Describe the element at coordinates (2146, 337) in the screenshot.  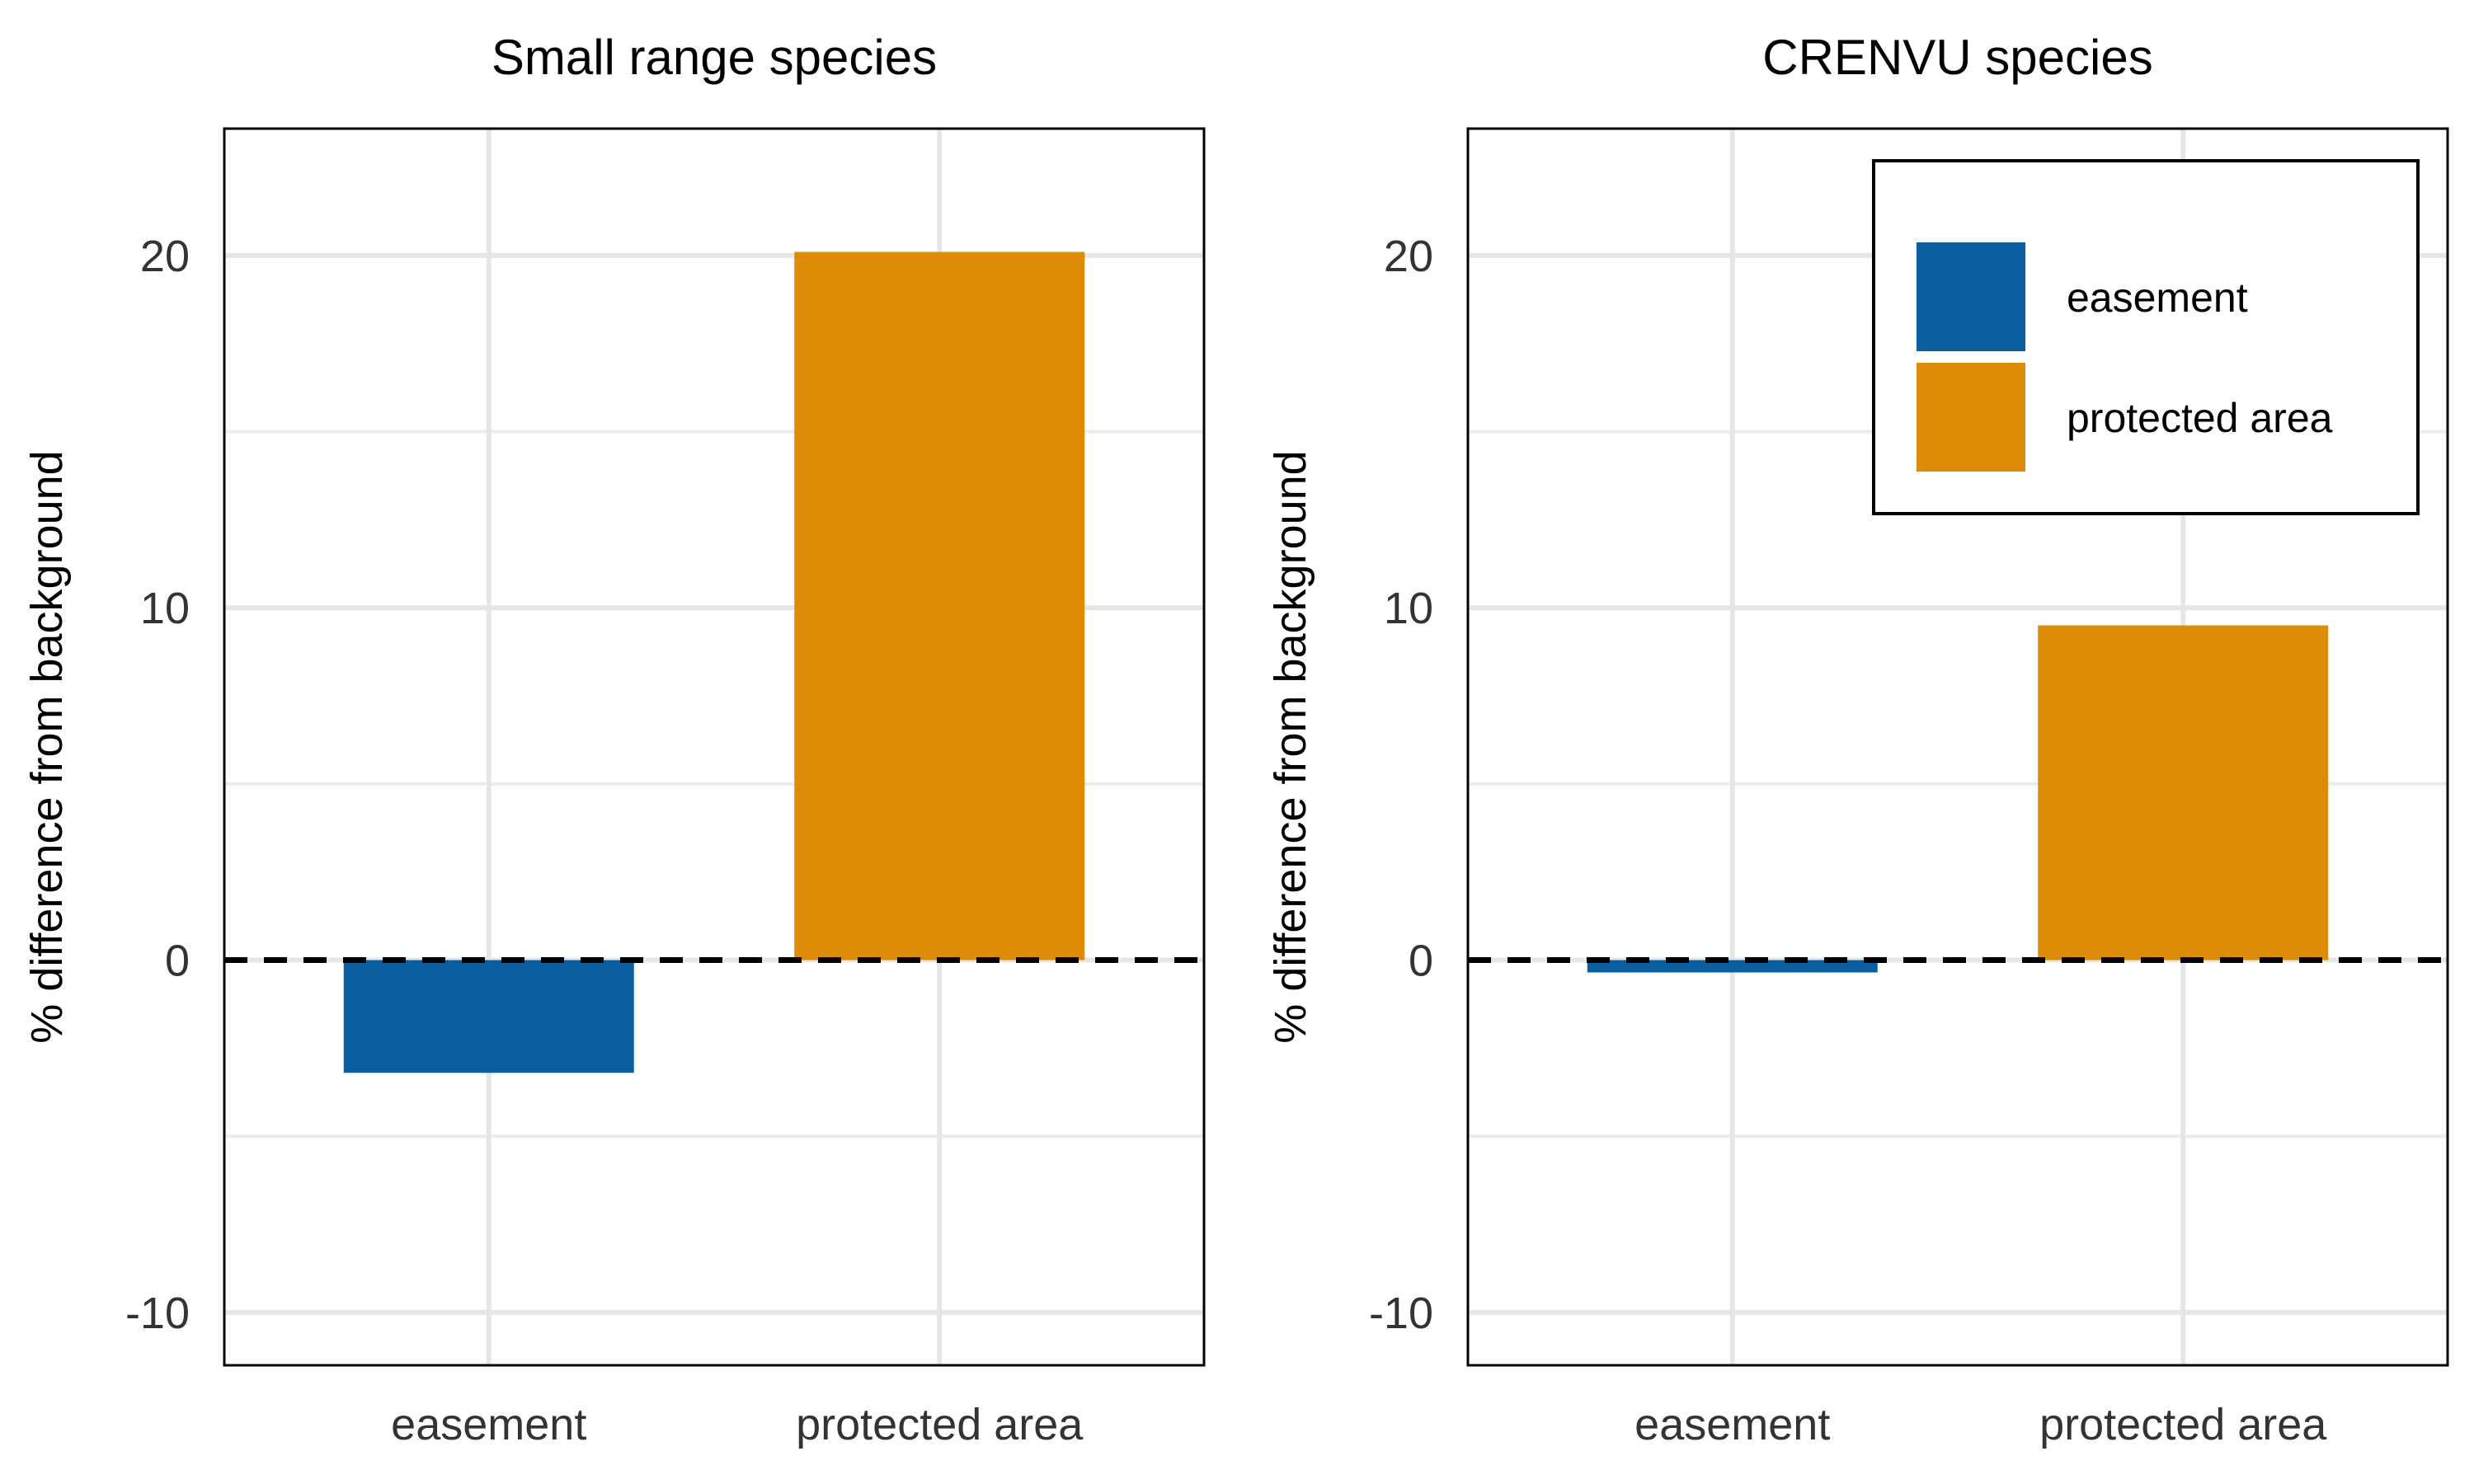
I see `legend: easement protected area` at that location.